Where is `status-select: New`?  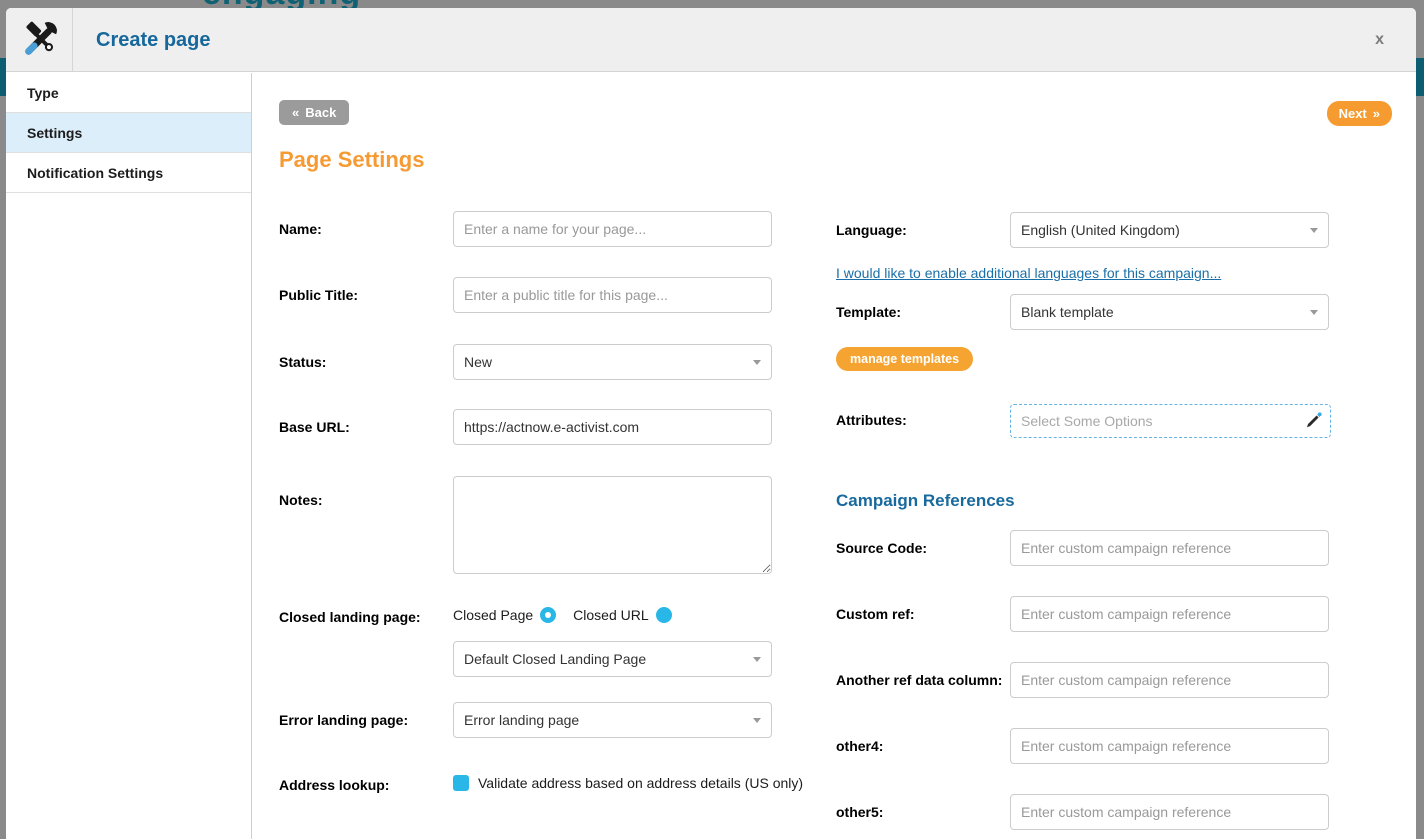
status-select: New is located at coordinates (612, 362).